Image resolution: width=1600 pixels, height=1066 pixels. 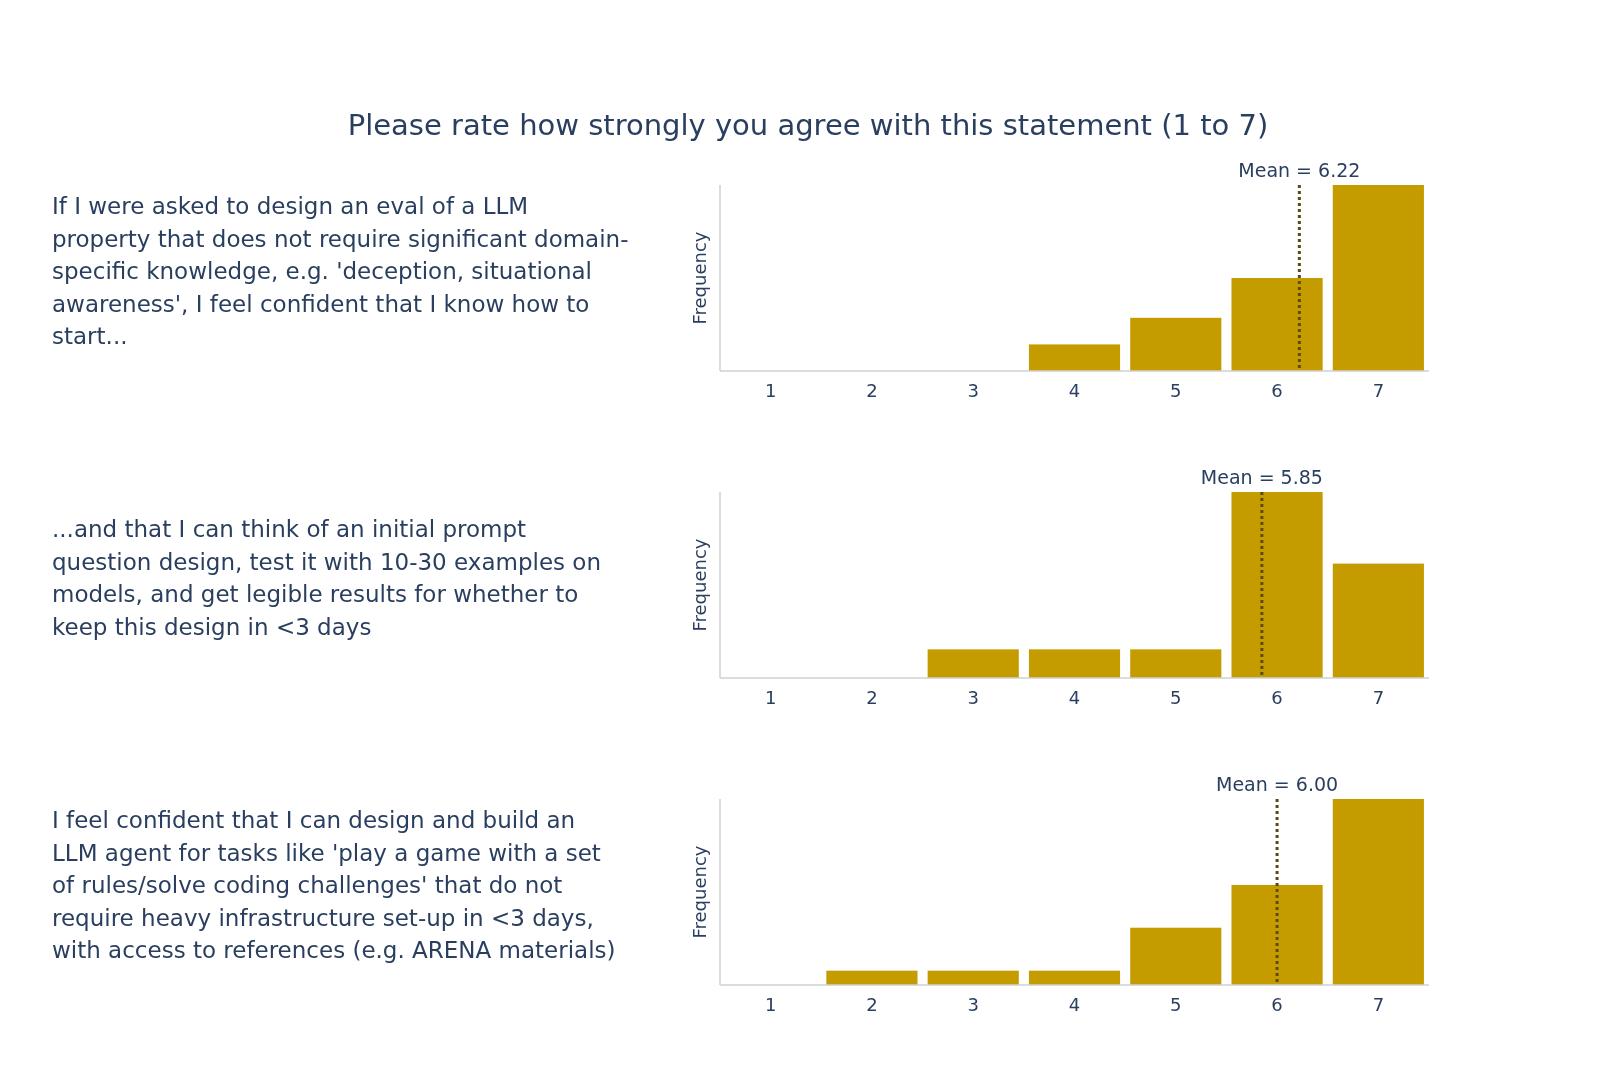 What do you see at coordinates (1261, 477) in the screenshot?
I see `ref-line-label: Mean = 5.85` at bounding box center [1261, 477].